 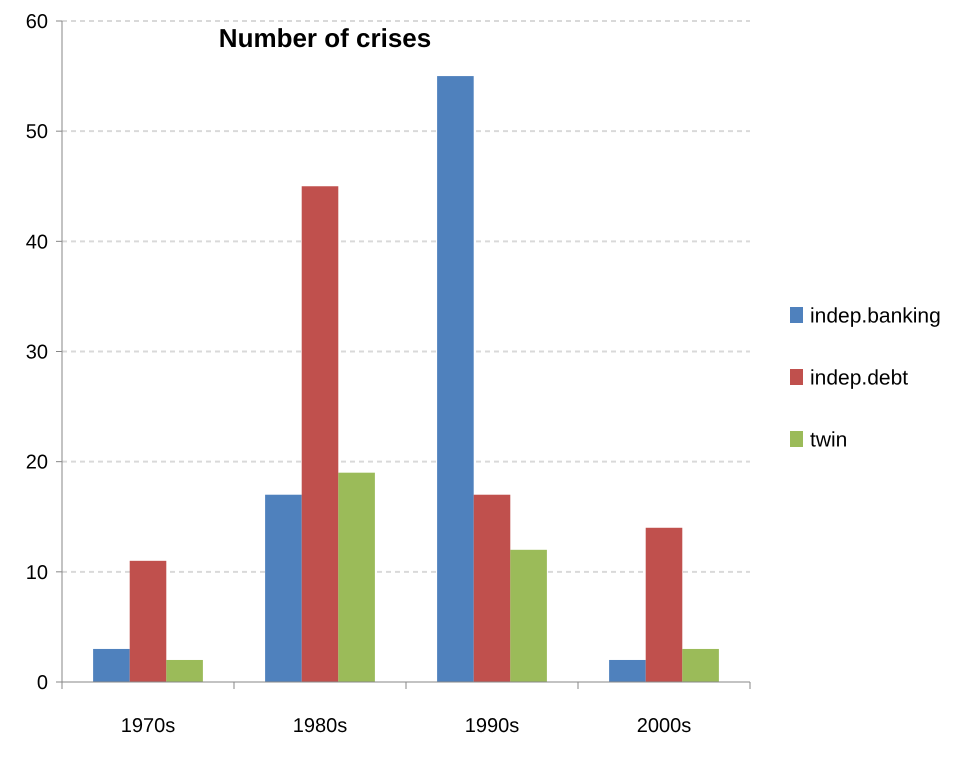 I want to click on y-tick-label: 60, so click(x=37, y=22).